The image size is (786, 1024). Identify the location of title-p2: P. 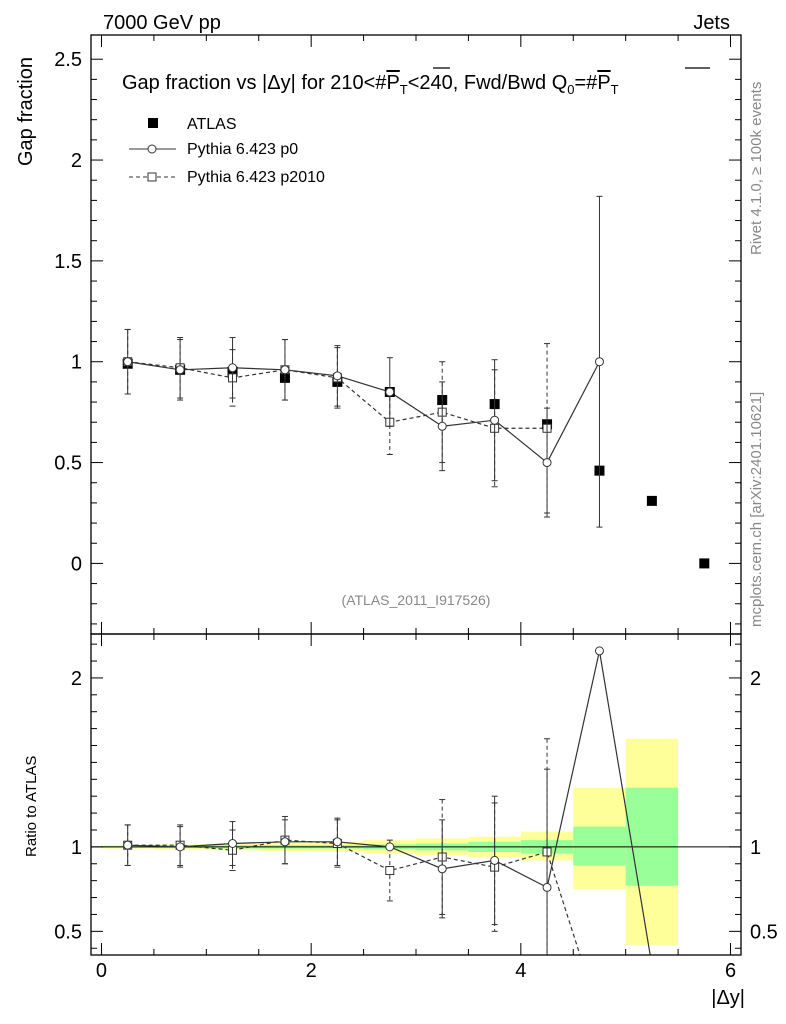
(603, 83).